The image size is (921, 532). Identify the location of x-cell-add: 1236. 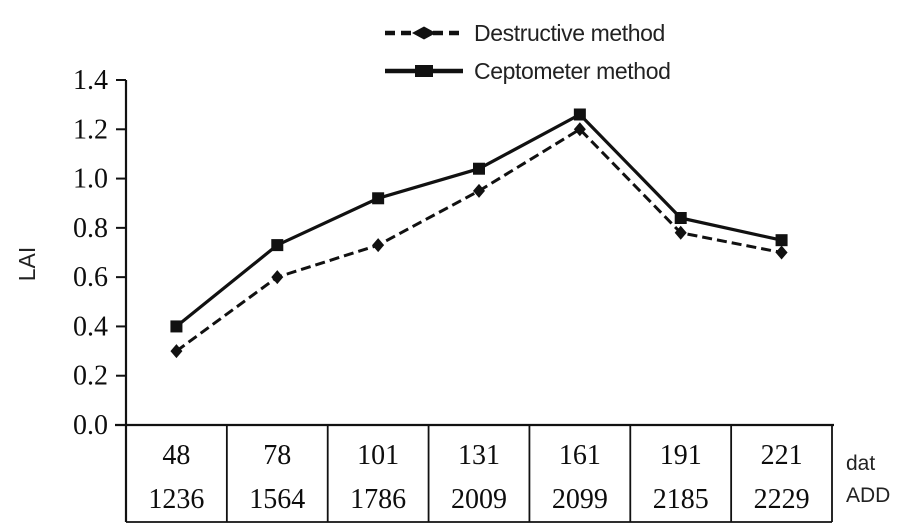
(176, 499).